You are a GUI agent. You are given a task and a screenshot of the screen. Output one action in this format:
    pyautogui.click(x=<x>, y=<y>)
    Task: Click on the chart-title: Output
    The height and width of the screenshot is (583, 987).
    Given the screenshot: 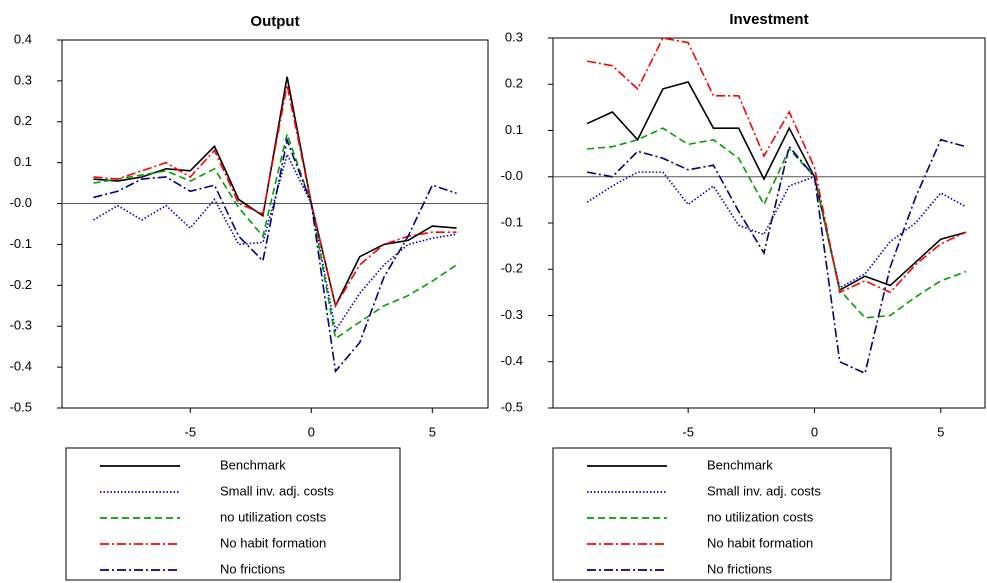 What is the action you would take?
    pyautogui.click(x=274, y=21)
    